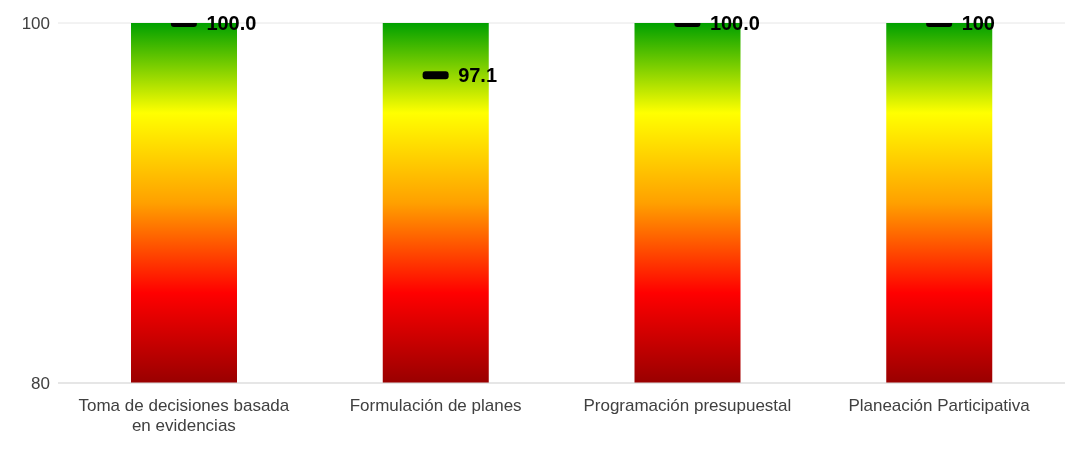  Describe the element at coordinates (435, 405) in the screenshot. I see `x-tick-label: Formulación de planes` at that location.